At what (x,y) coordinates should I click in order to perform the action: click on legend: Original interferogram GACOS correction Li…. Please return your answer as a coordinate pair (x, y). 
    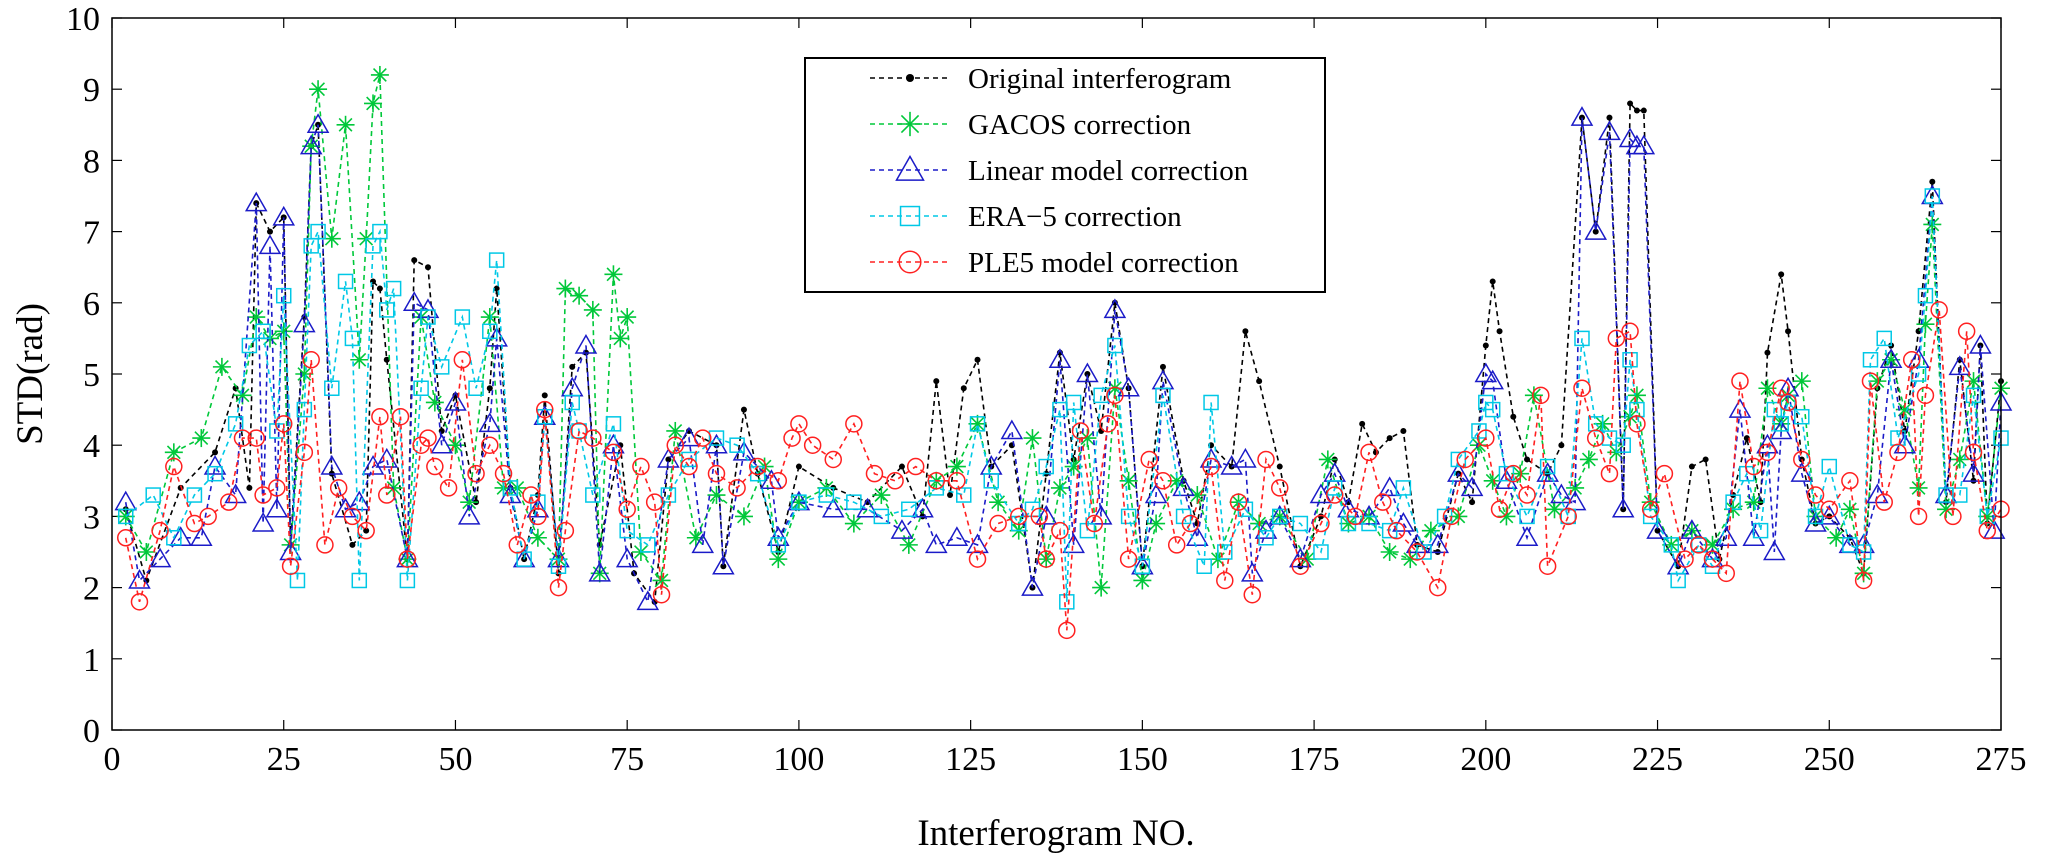
    Looking at the image, I should click on (1065, 175).